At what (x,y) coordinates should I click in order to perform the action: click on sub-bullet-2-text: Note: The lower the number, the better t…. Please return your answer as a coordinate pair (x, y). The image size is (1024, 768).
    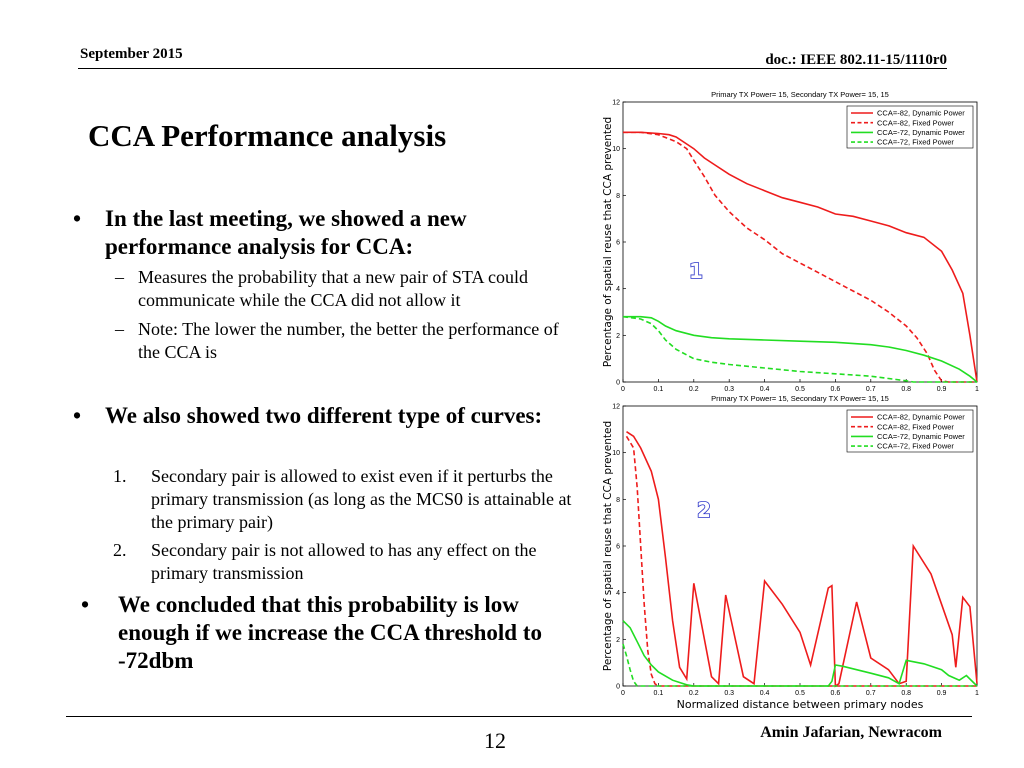
    Looking at the image, I should click on (348, 340).